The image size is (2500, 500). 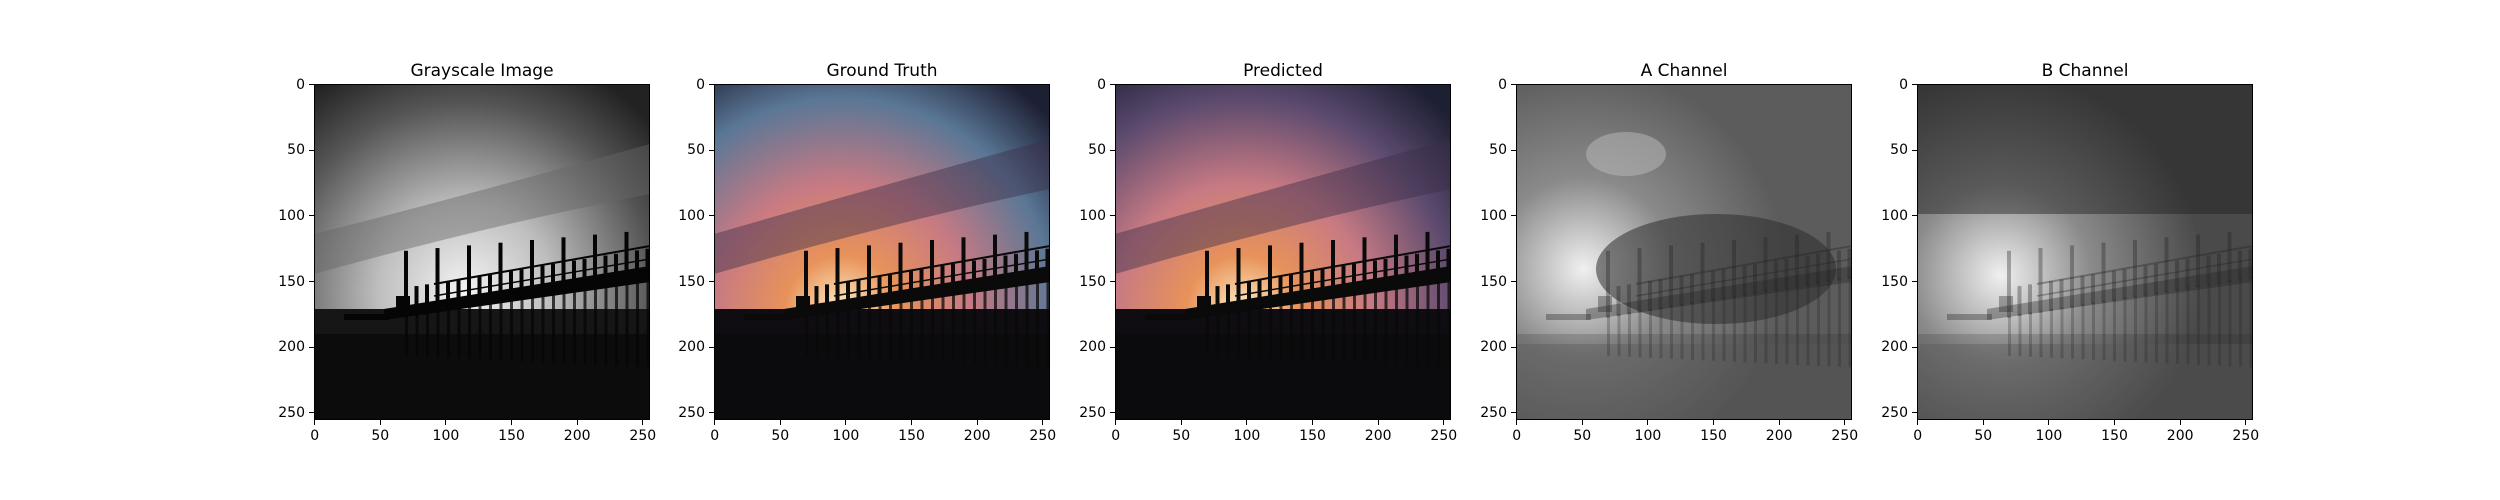 What do you see at coordinates (380, 436) in the screenshot?
I see `x-tick-label: 50` at bounding box center [380, 436].